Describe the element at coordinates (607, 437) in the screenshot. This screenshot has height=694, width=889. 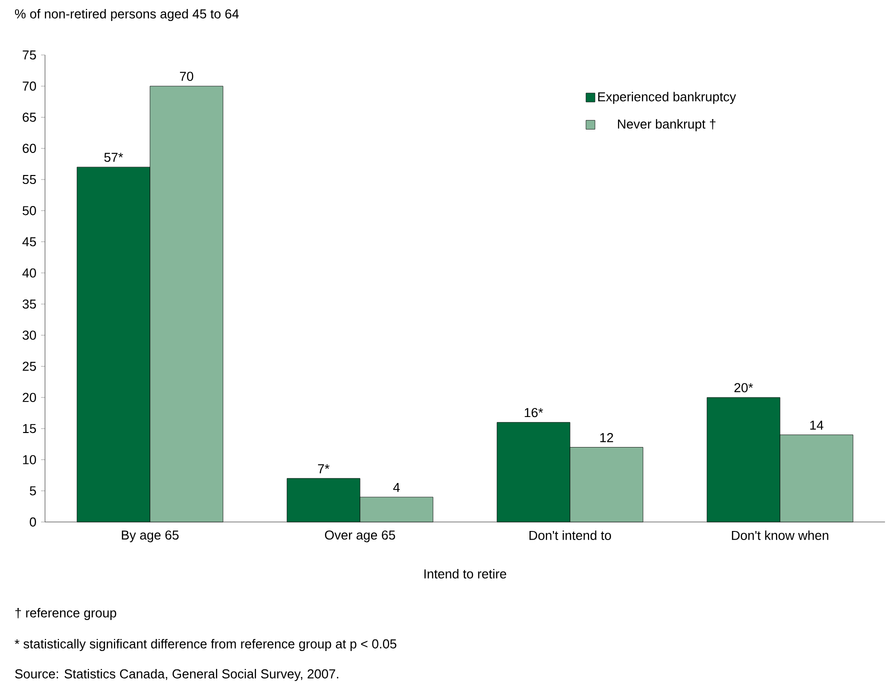
I see `data-label: 12` at that location.